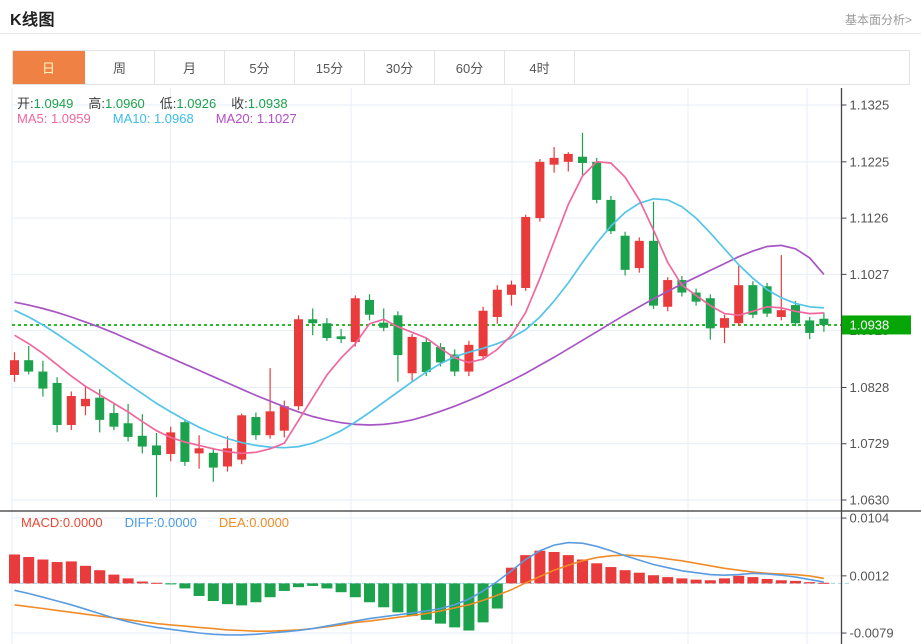 This screenshot has width=921, height=644. I want to click on tab-4hour: 4时, so click(540, 67).